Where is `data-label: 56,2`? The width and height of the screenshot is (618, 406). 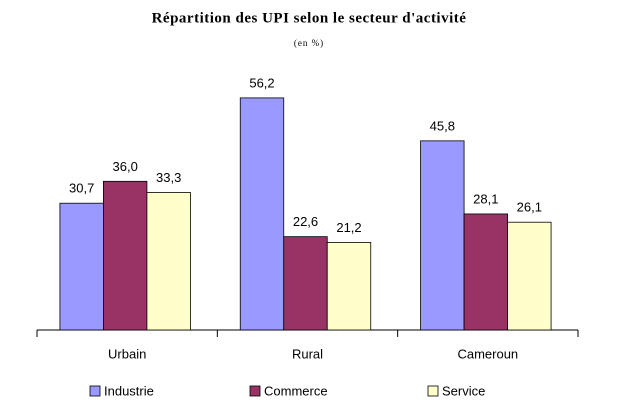 data-label: 56,2 is located at coordinates (261, 82).